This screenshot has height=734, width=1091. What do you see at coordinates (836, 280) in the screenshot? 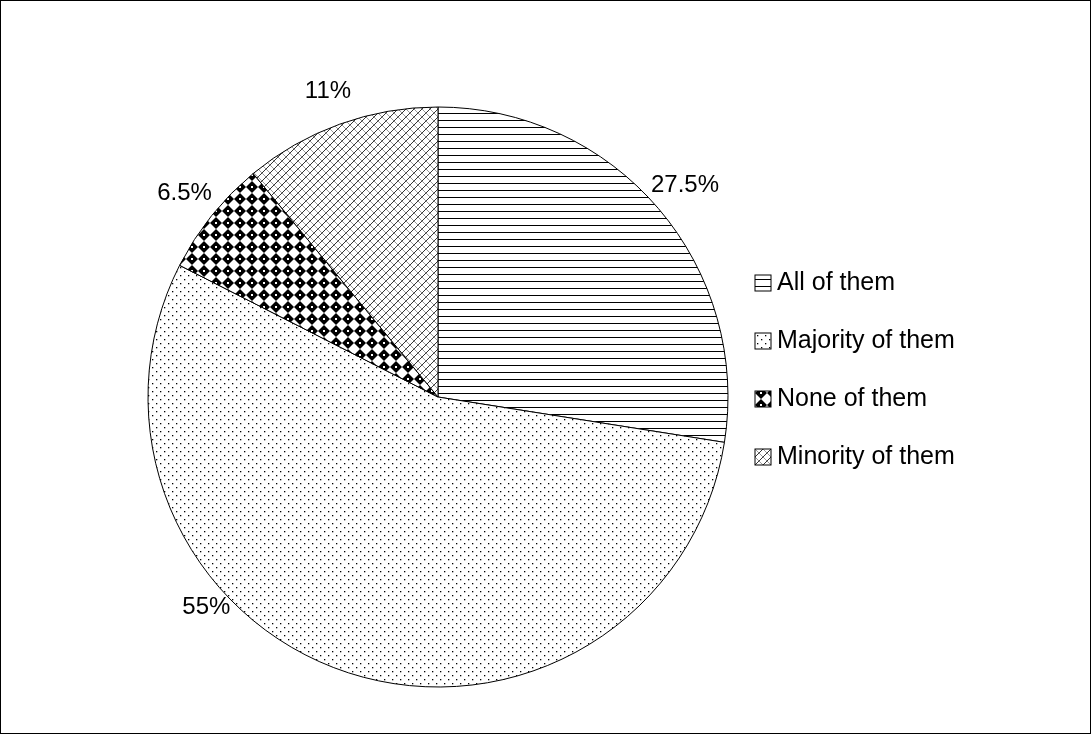
I see `legend-label: All of them` at bounding box center [836, 280].